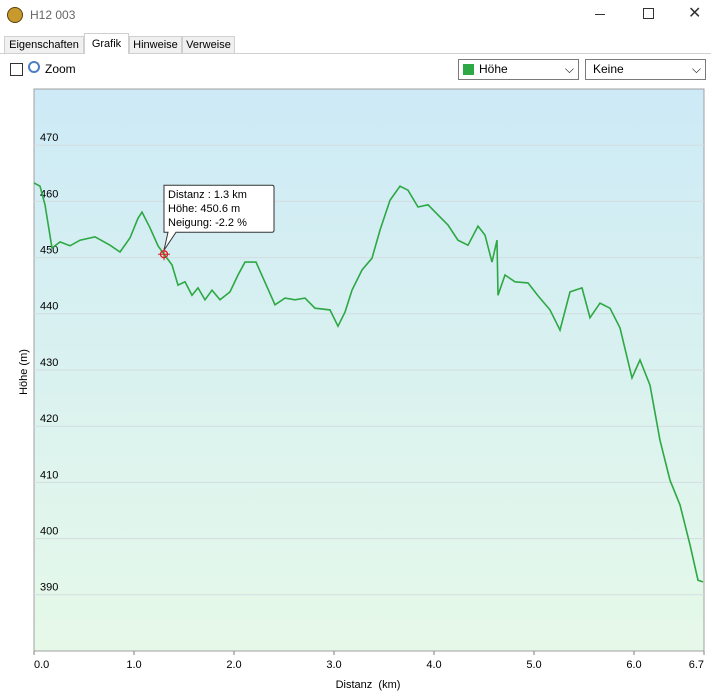  What do you see at coordinates (355, 15) in the screenshot?
I see `title-bar: H12 003 ✕` at bounding box center [355, 15].